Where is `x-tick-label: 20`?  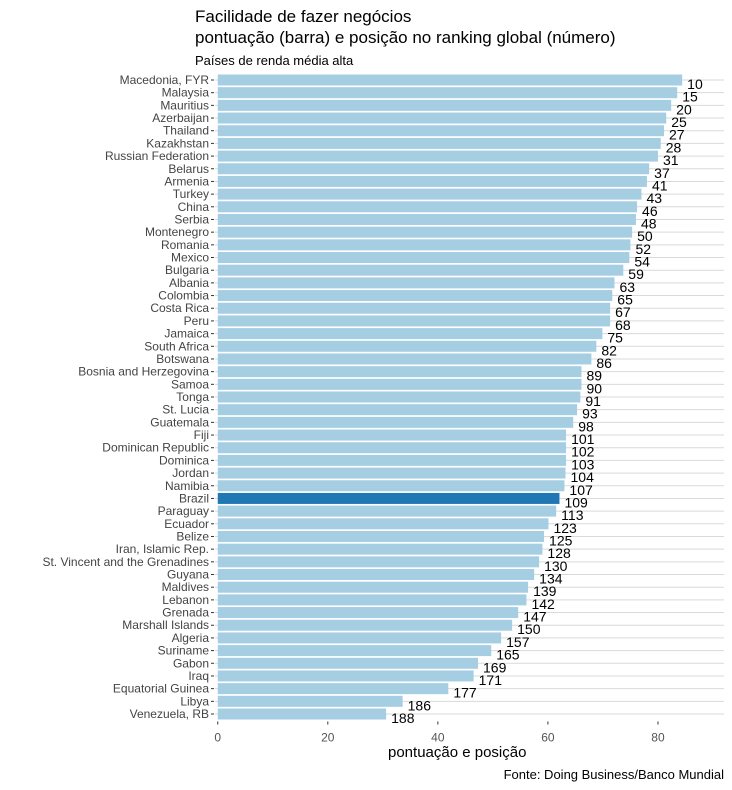
x-tick-label: 20 is located at coordinates (328, 738).